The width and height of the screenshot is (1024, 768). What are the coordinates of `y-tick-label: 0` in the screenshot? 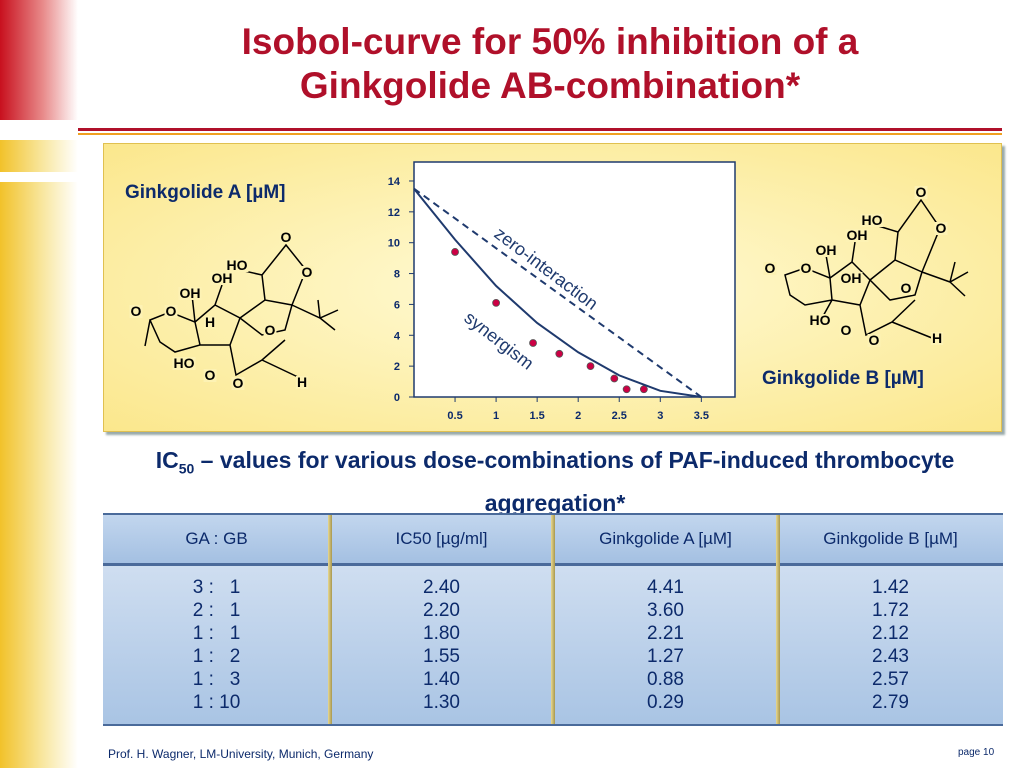 It's located at (397, 398).